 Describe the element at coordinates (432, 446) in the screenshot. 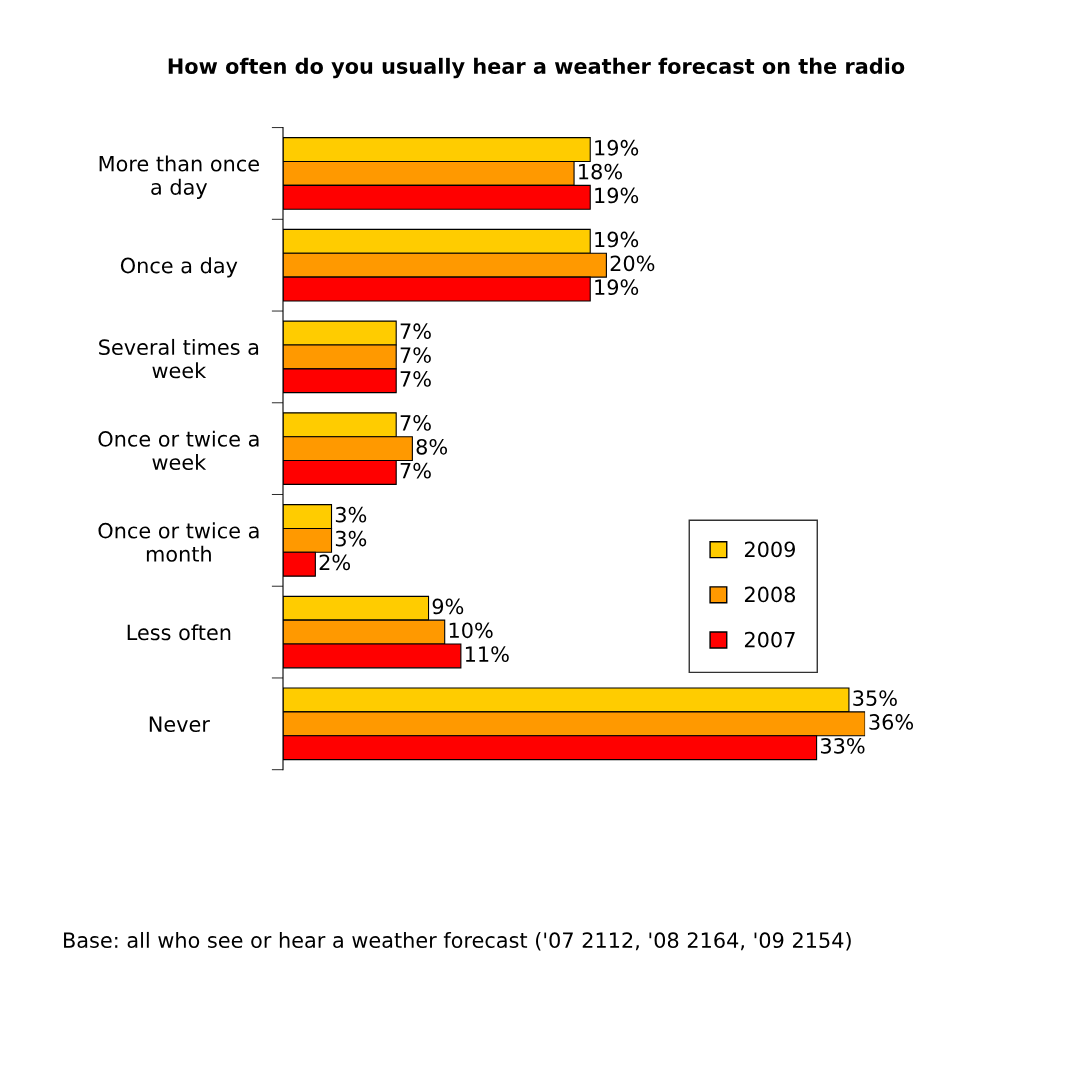

I see `data-label: 8%` at that location.